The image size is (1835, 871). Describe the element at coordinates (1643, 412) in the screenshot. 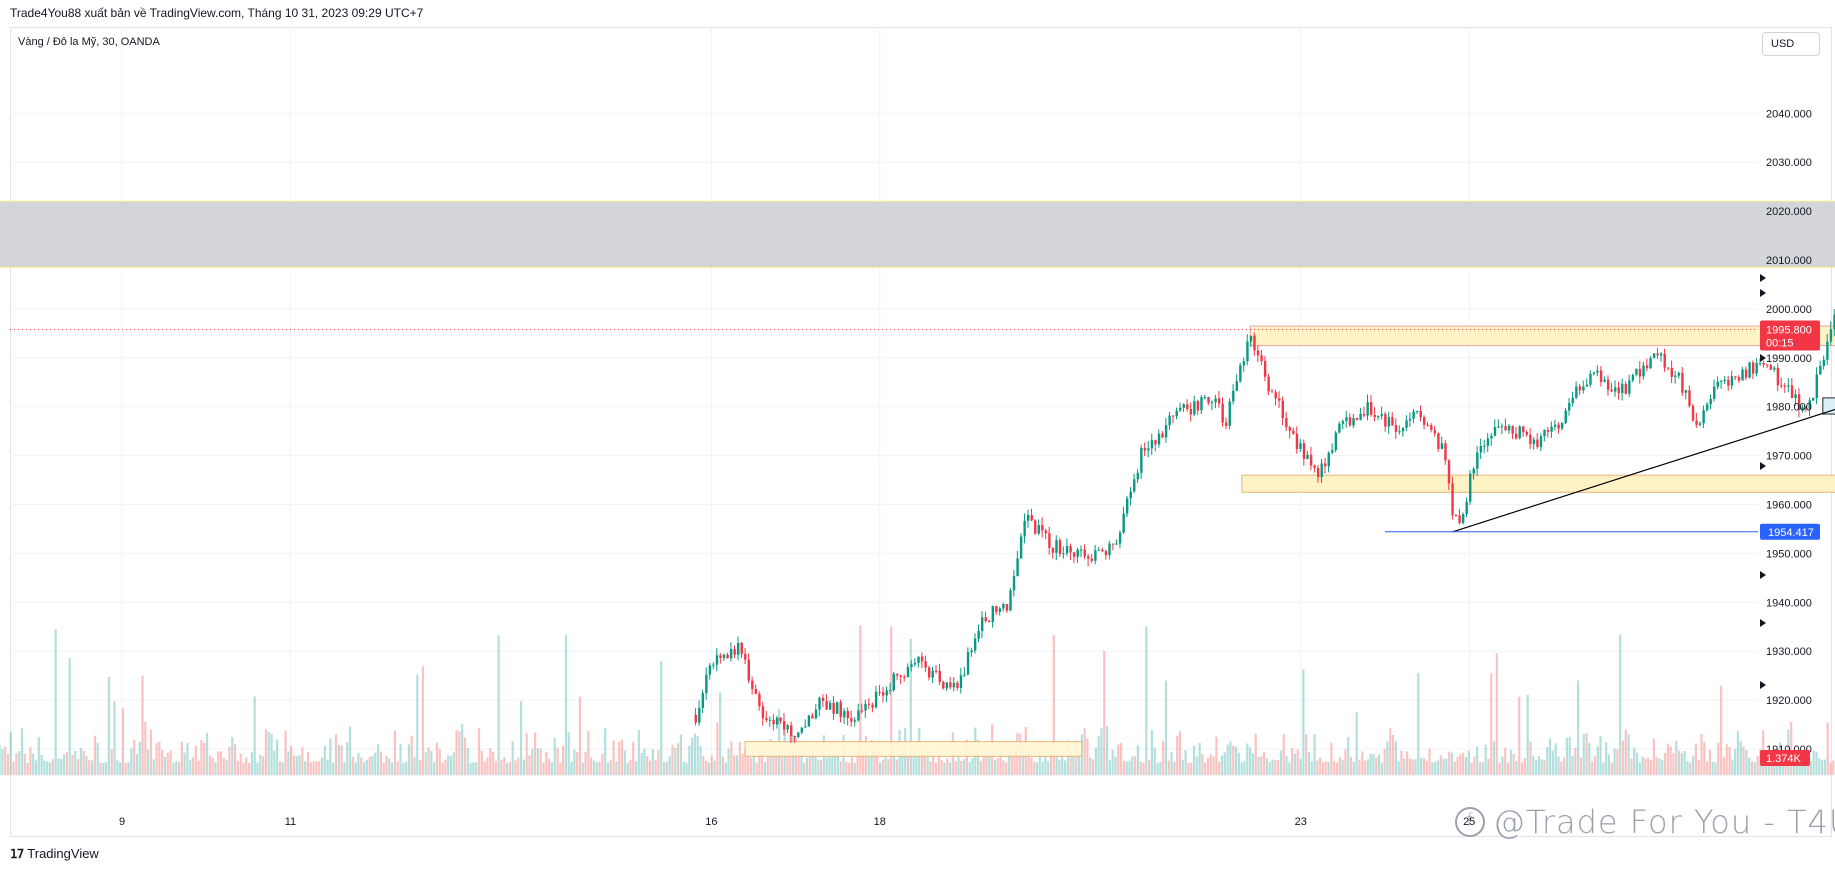

I see `trendline` at that location.